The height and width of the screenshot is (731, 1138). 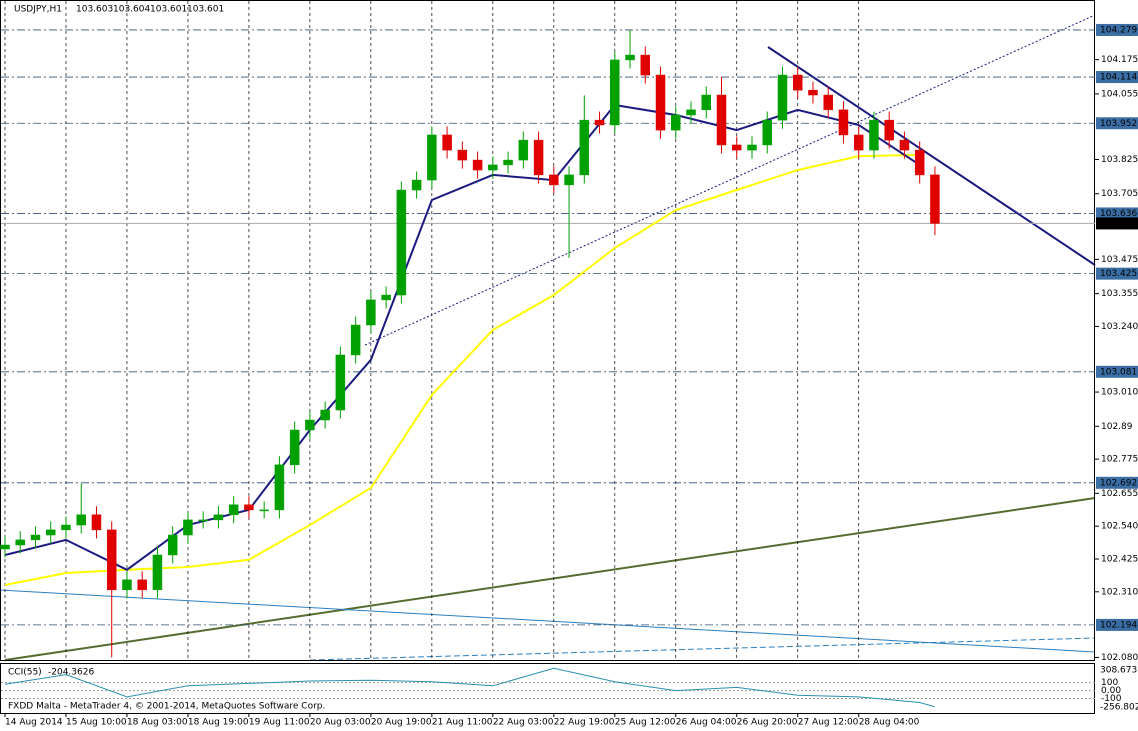 What do you see at coordinates (1119, 393) in the screenshot?
I see `y-tick-label: 103.010` at bounding box center [1119, 393].